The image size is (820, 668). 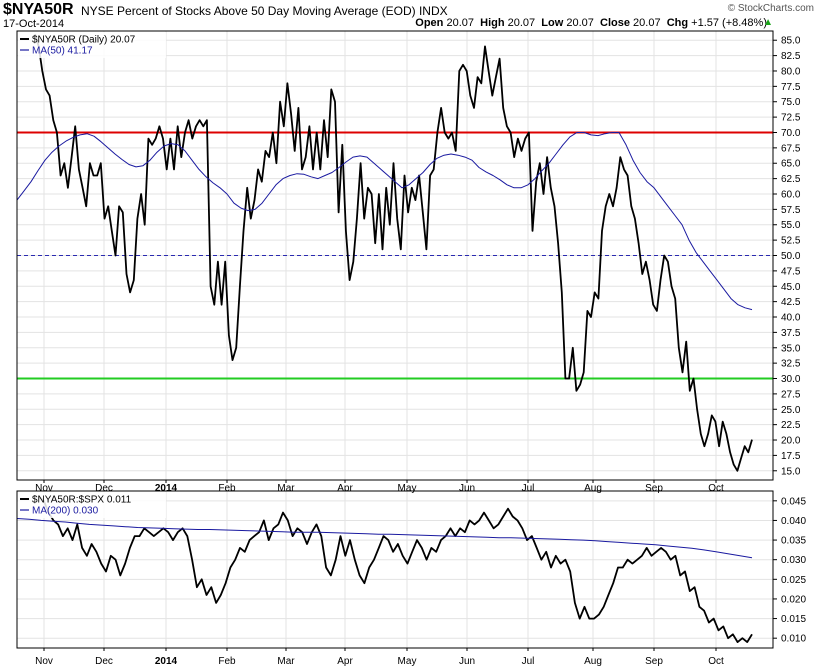 What do you see at coordinates (793, 501) in the screenshot?
I see `y-tick-label: 0.045` at bounding box center [793, 501].